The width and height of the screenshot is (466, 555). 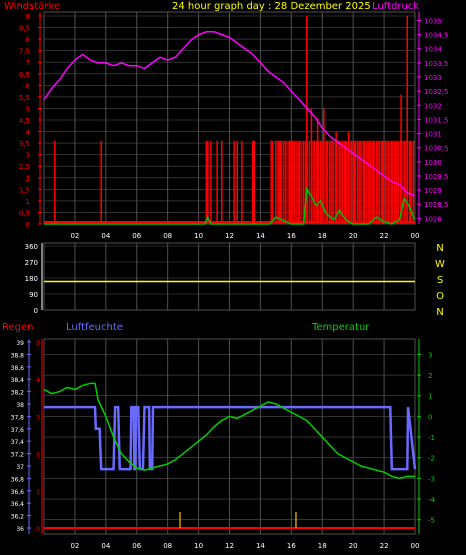 What do you see at coordinates (426, 436) in the screenshot?
I see `temperature-axis-ticks: 3 2 1 0 -1 -2 -3 -4 -5` at bounding box center [426, 436].